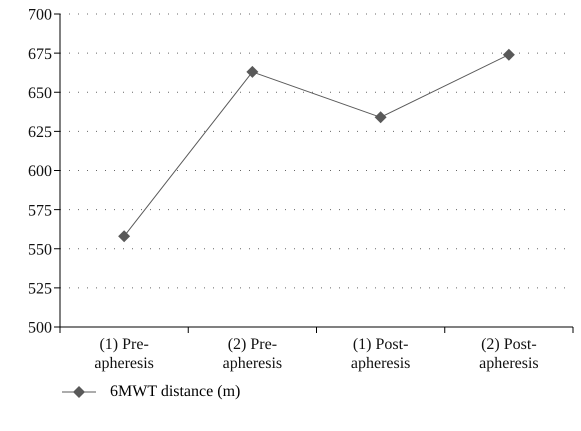 The width and height of the screenshot is (581, 431). I want to click on x-tick-label: (1) Post-apheresis, so click(380, 354).